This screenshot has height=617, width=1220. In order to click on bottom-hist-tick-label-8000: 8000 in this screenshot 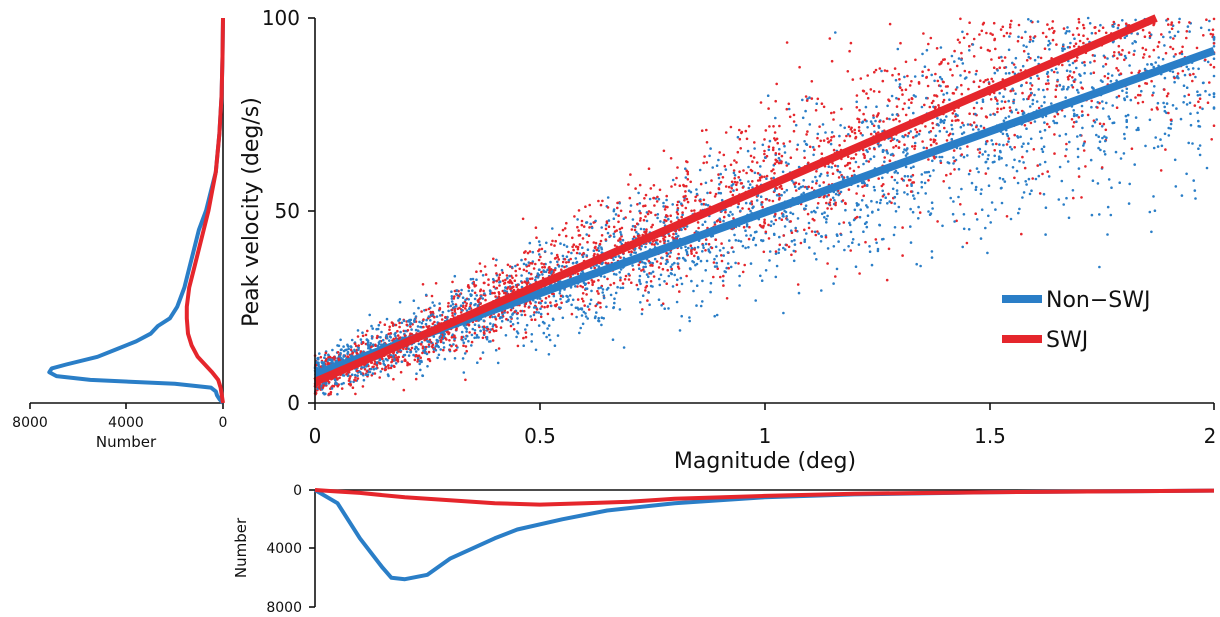, I will do `click(284, 608)`.